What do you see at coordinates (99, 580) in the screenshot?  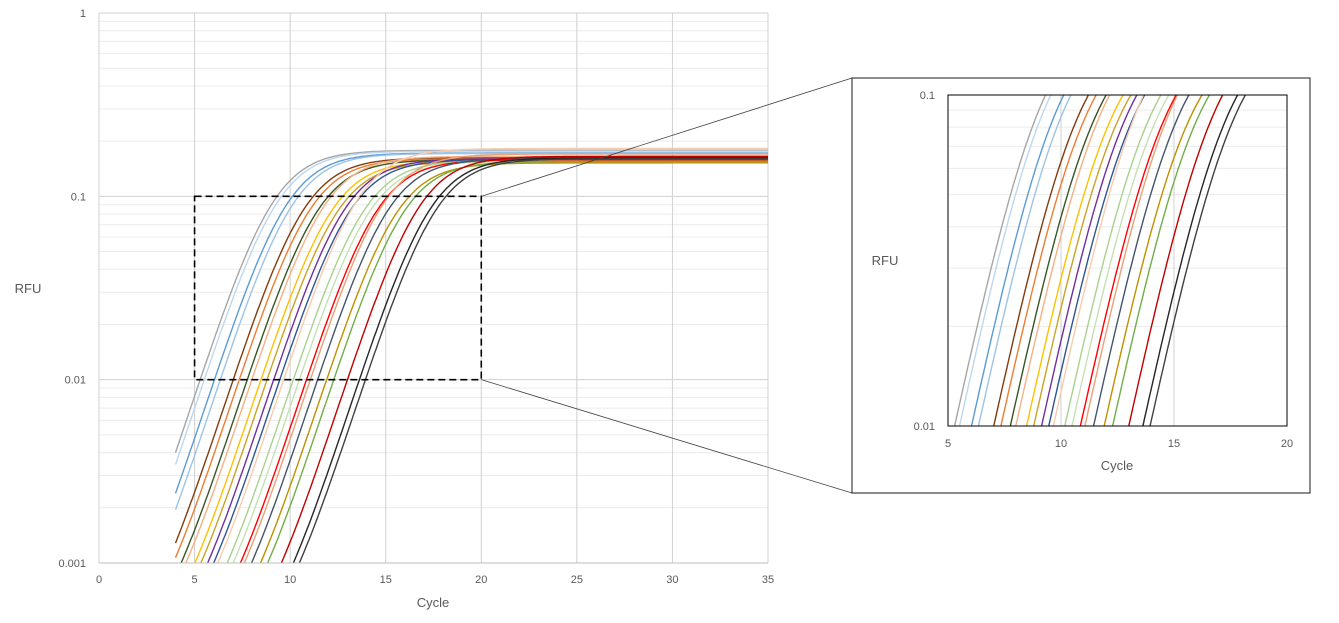 I see `x-tick-label: 0` at bounding box center [99, 580].